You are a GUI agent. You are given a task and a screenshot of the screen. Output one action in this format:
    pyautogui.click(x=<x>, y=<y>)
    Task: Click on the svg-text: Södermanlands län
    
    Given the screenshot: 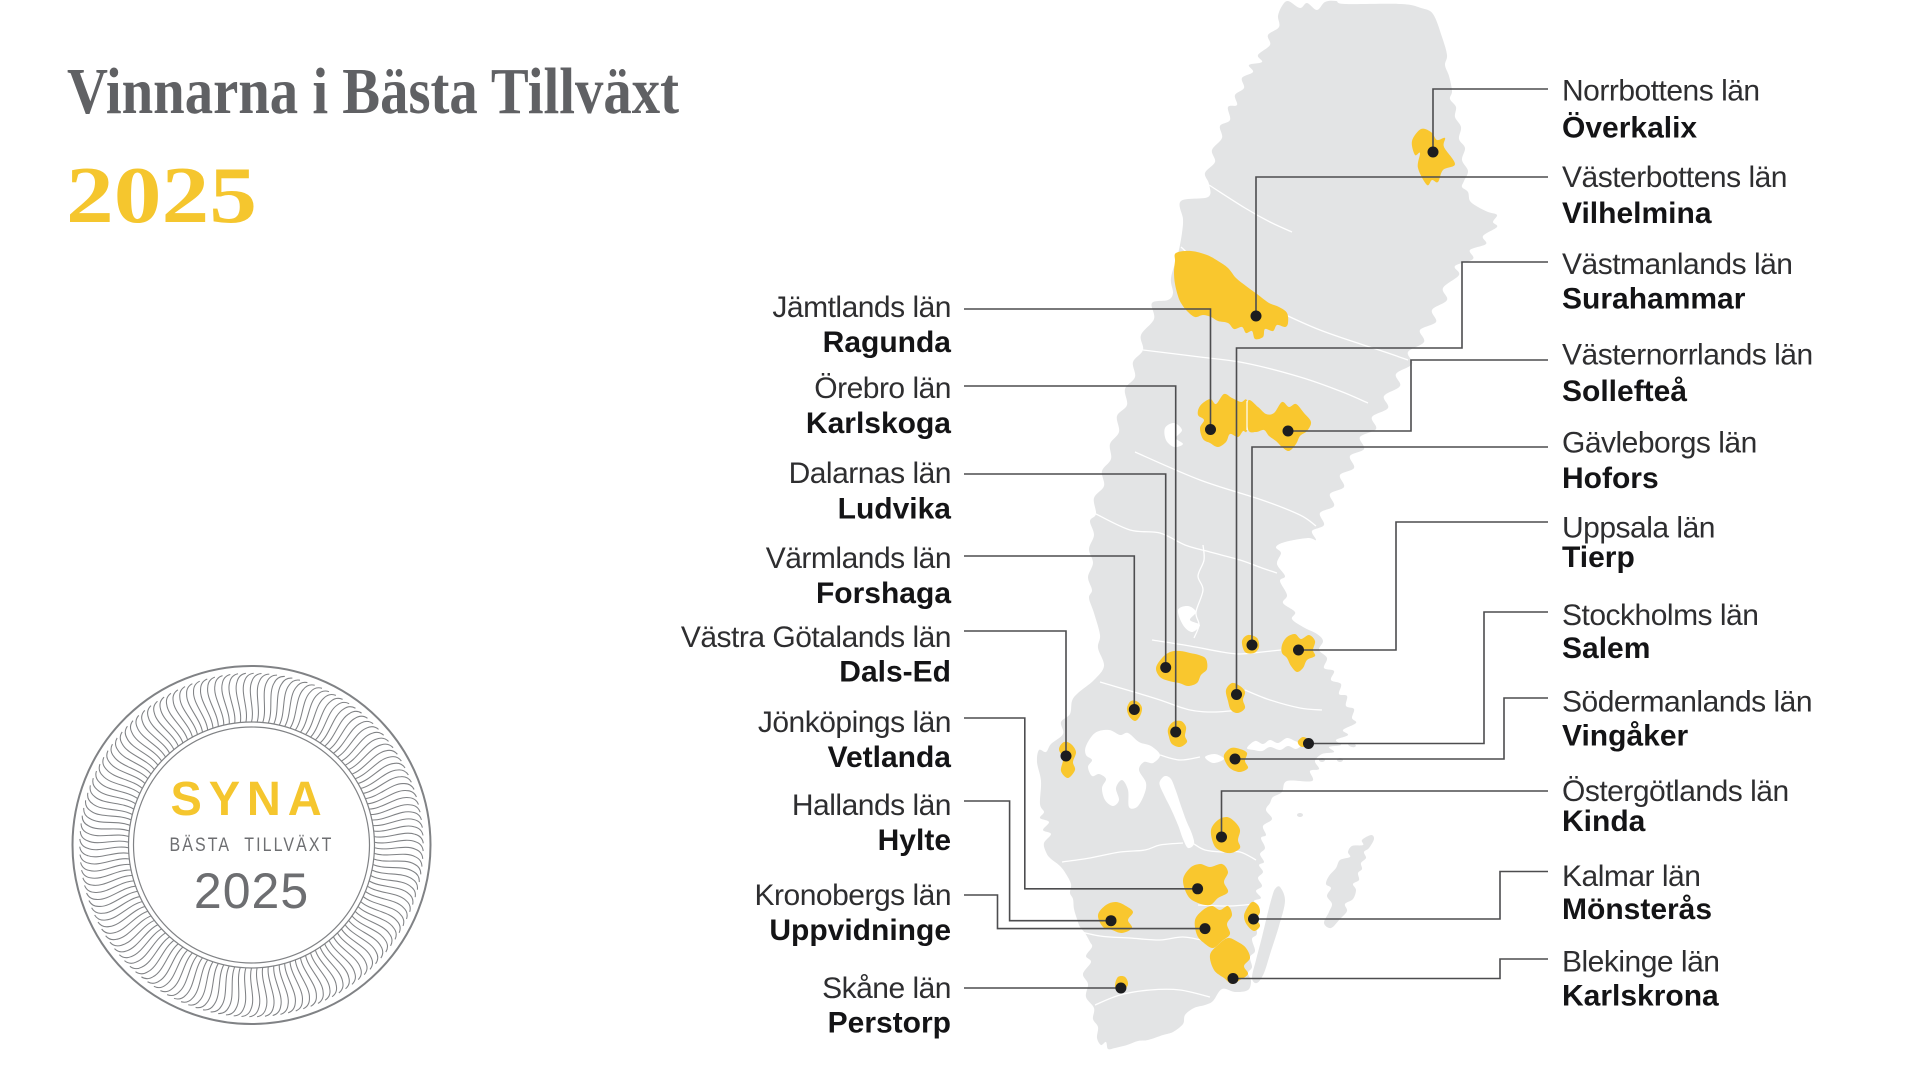 What is the action you would take?
    pyautogui.click(x=1687, y=702)
    